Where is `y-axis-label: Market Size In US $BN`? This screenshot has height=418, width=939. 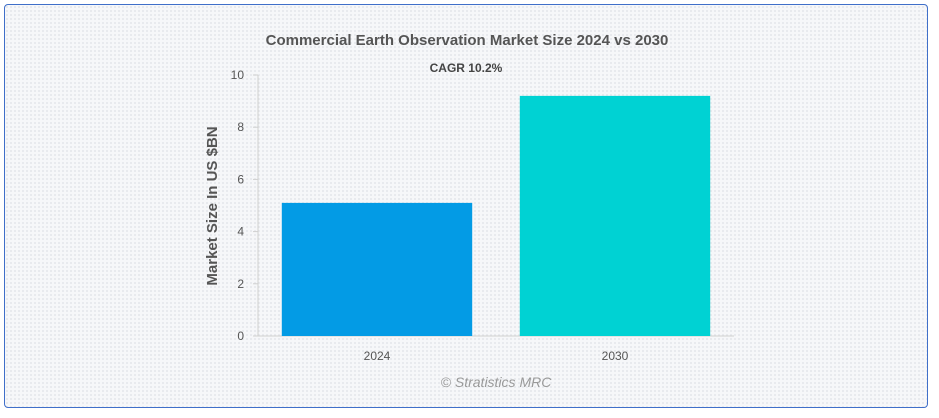 y-axis-label: Market Size In US $BN is located at coordinates (212, 205).